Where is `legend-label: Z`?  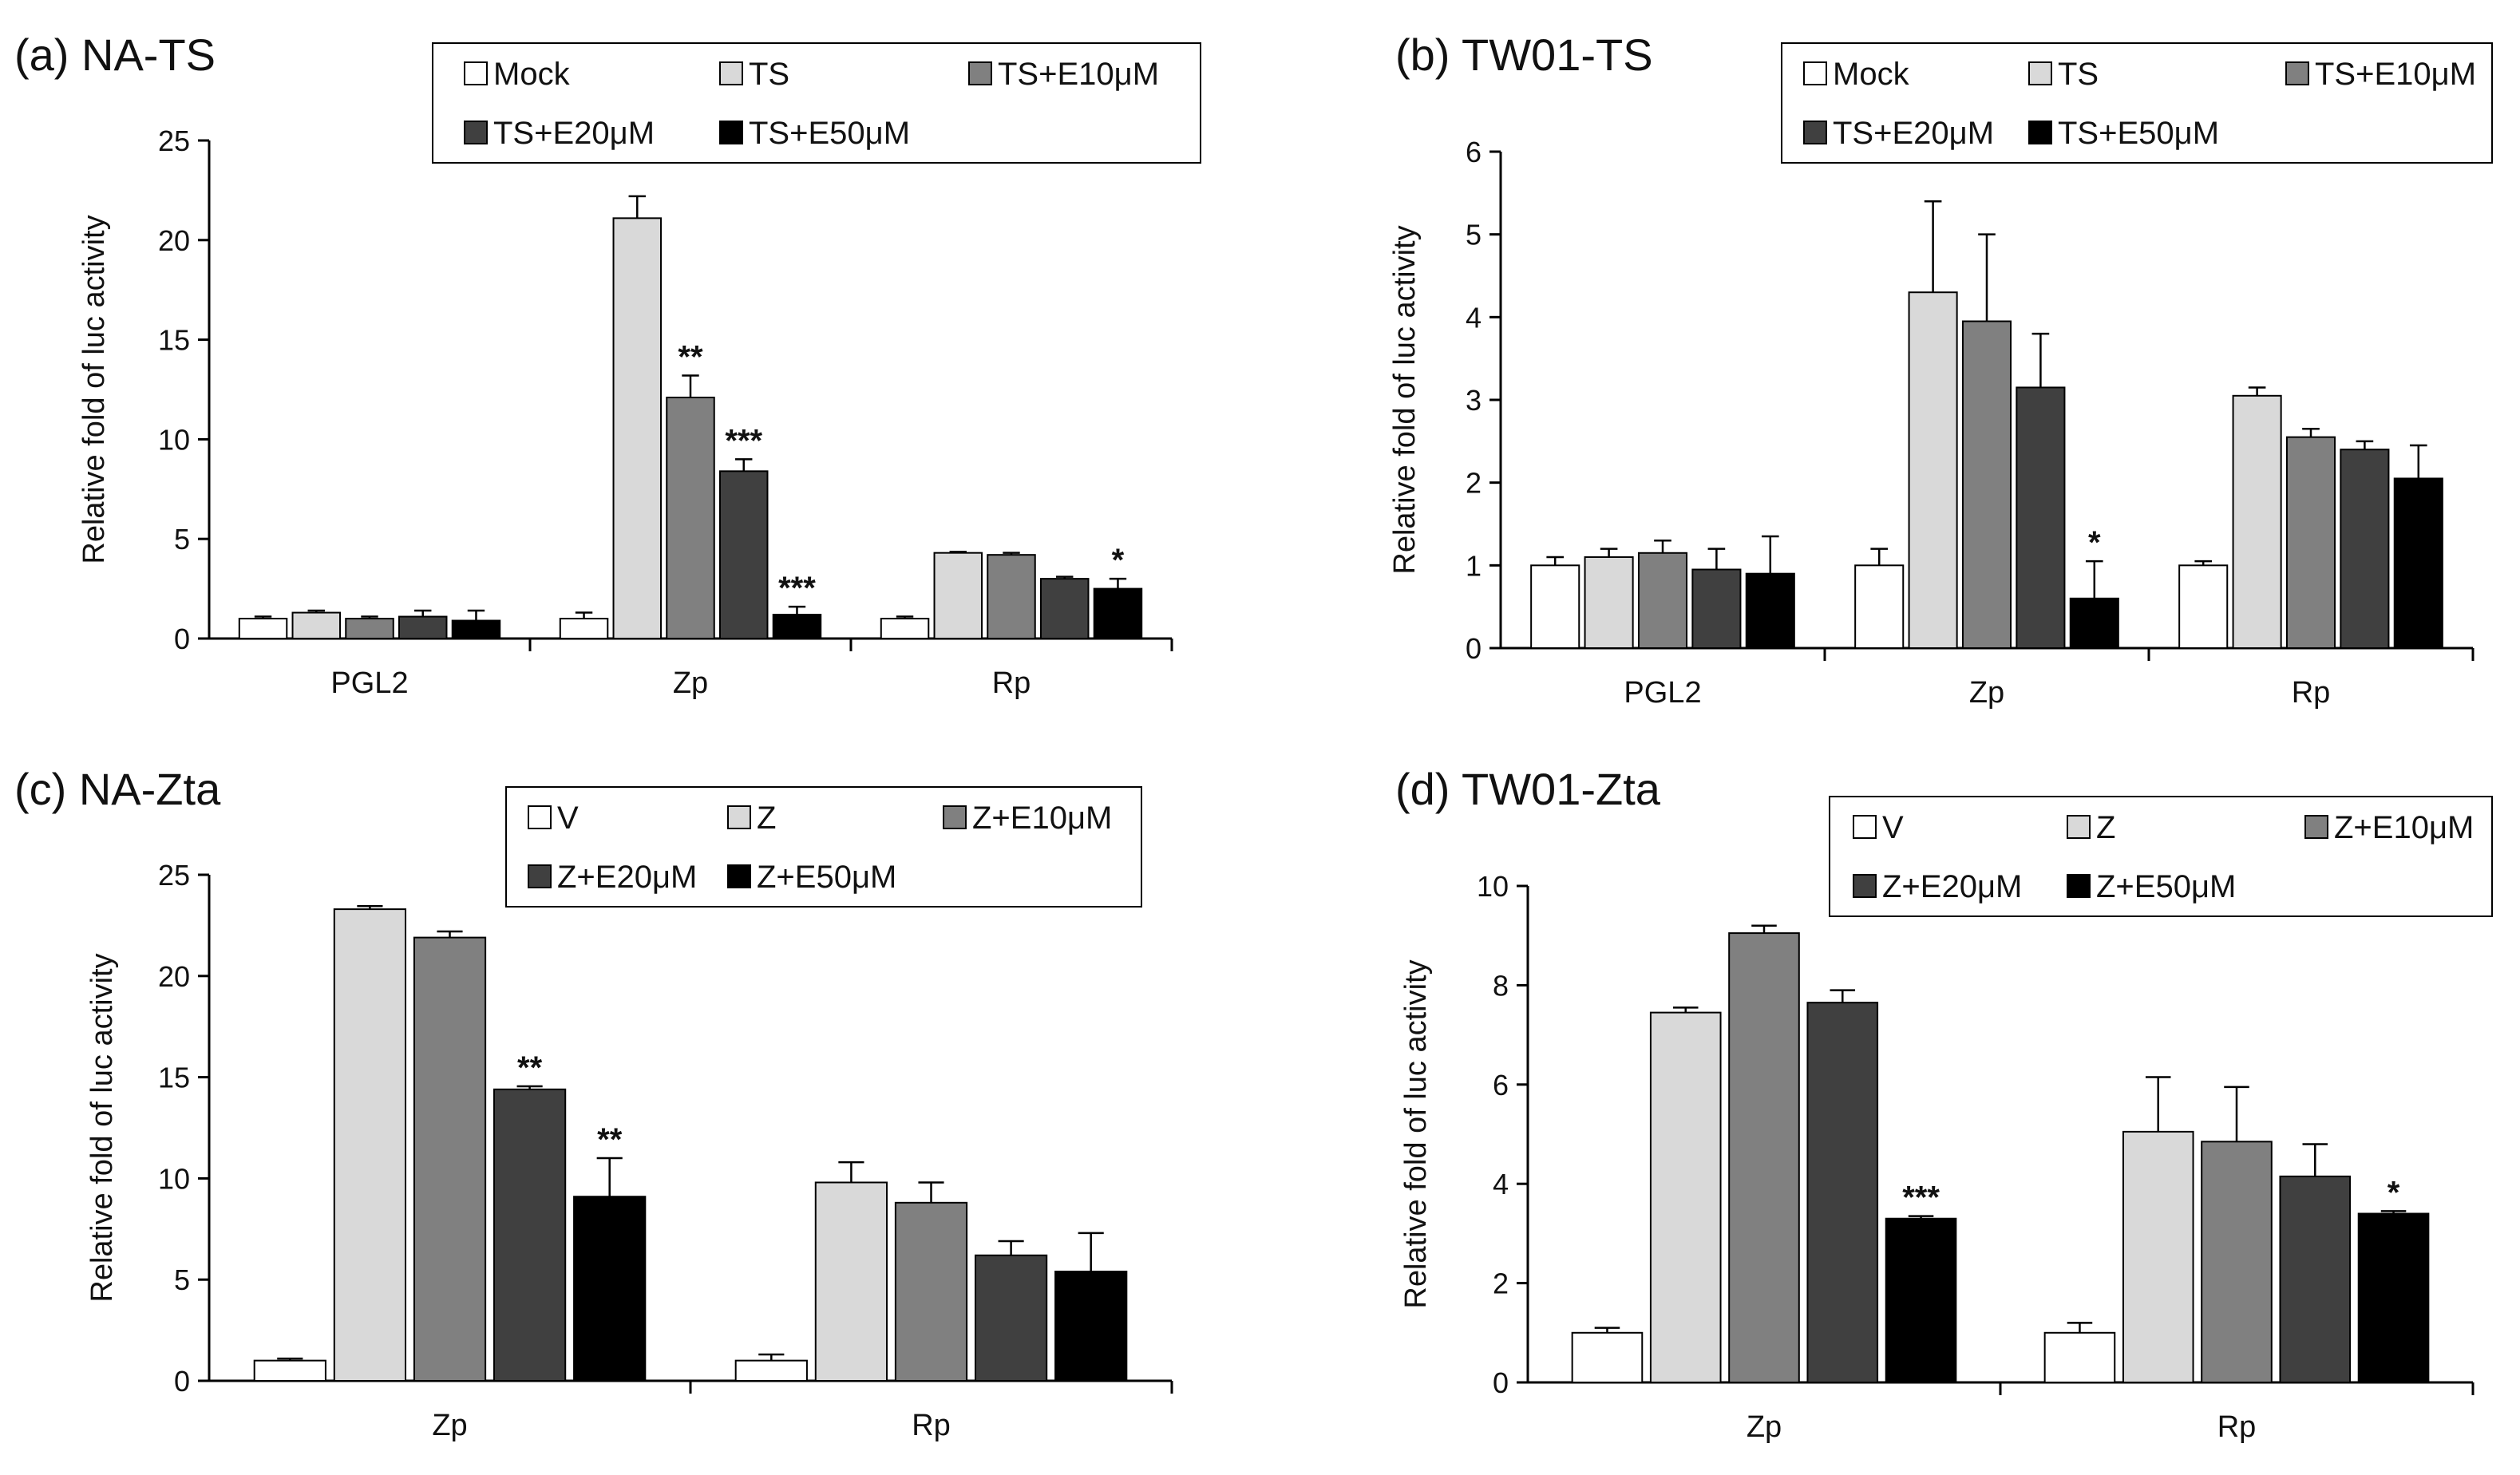 legend-label: Z is located at coordinates (2105, 827).